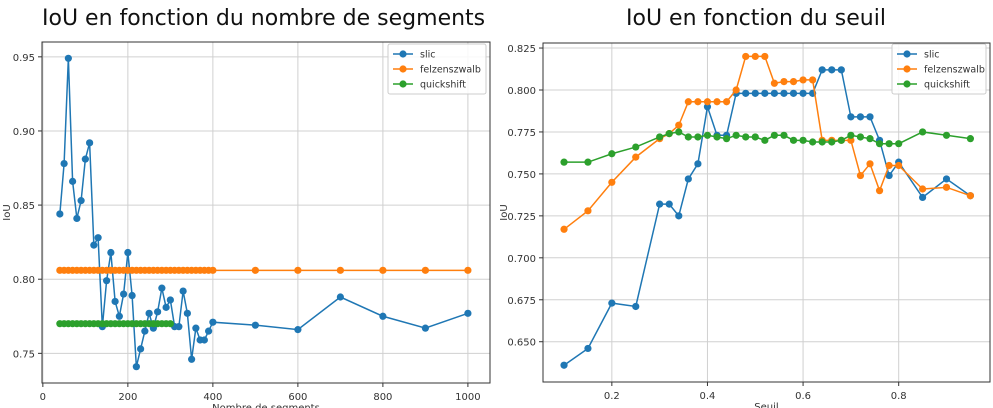  What do you see at coordinates (947, 85) in the screenshot?
I see `legend-label-quickshift: quickshift` at bounding box center [947, 85].